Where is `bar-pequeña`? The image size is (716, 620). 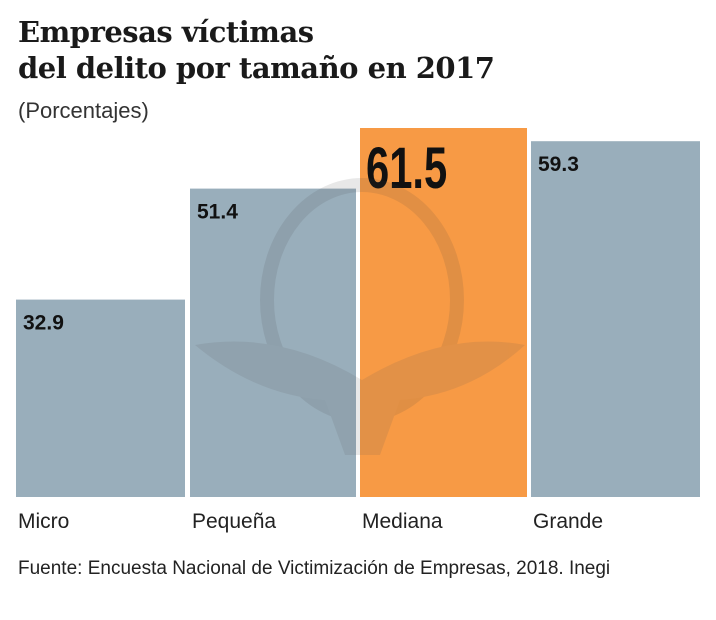
bar-pequeña is located at coordinates (273, 342).